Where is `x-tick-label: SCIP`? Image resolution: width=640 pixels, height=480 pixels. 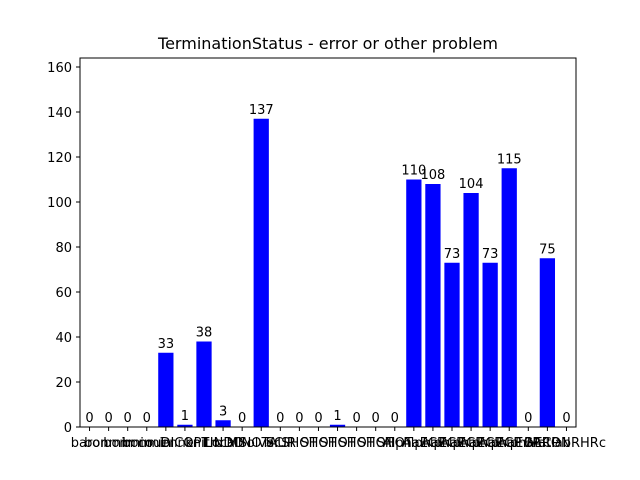 x-tick-label: SCIP is located at coordinates (280, 443).